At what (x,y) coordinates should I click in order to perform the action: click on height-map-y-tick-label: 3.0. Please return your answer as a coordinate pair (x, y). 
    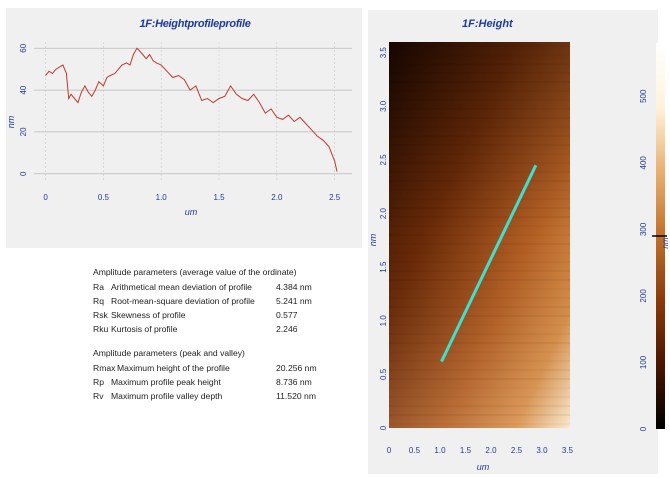
    Looking at the image, I should click on (383, 106).